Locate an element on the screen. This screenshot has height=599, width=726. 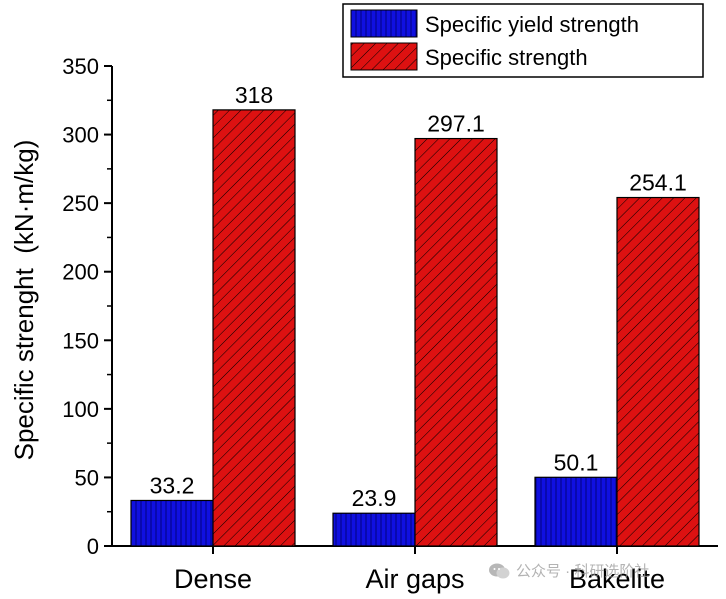
watermark-text: 公众号 · 科研选阶社 is located at coordinates (583, 571).